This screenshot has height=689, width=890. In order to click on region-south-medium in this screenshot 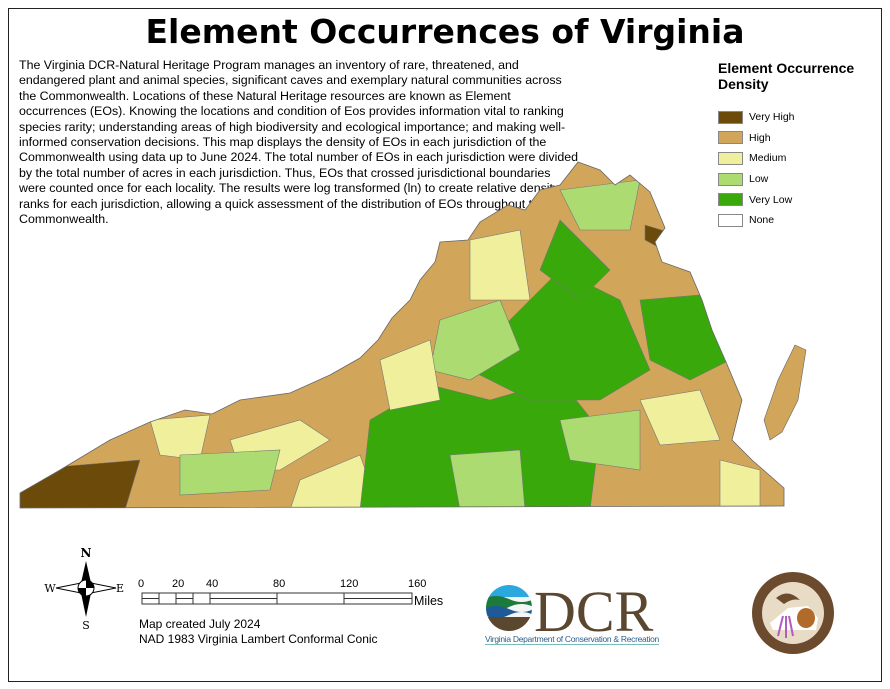, I will do `click(335, 481)`.